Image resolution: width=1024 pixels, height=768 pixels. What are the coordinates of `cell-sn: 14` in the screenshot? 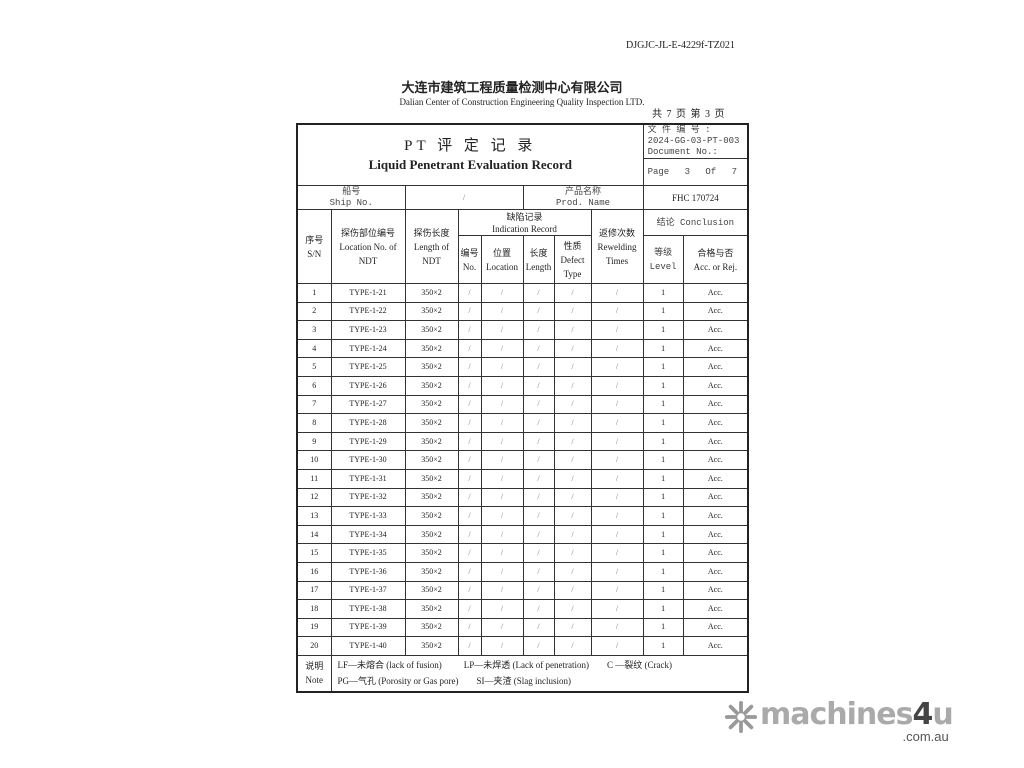 It's located at (314, 534).